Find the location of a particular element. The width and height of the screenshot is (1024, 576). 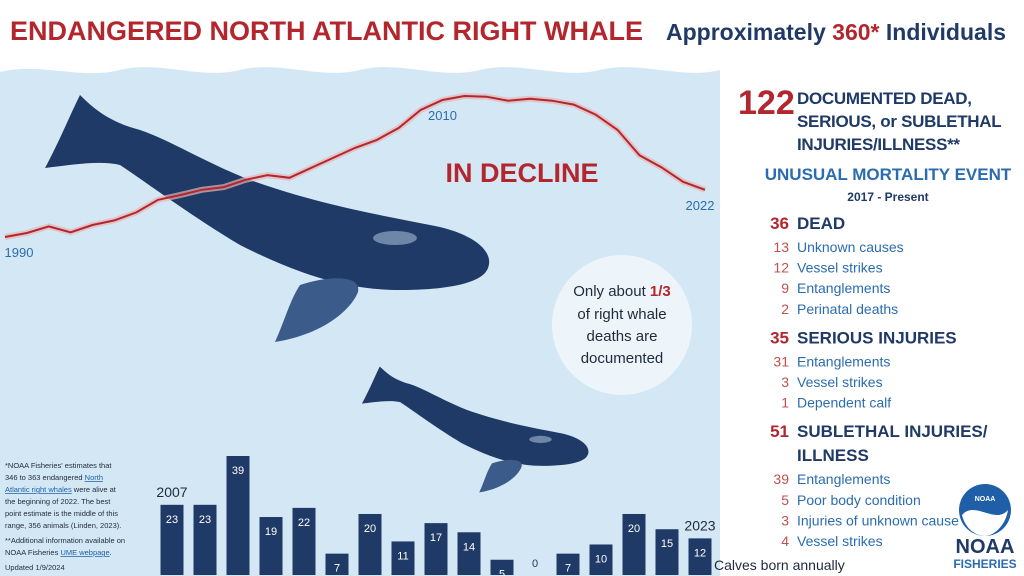

callout-circle is located at coordinates (622, 325).